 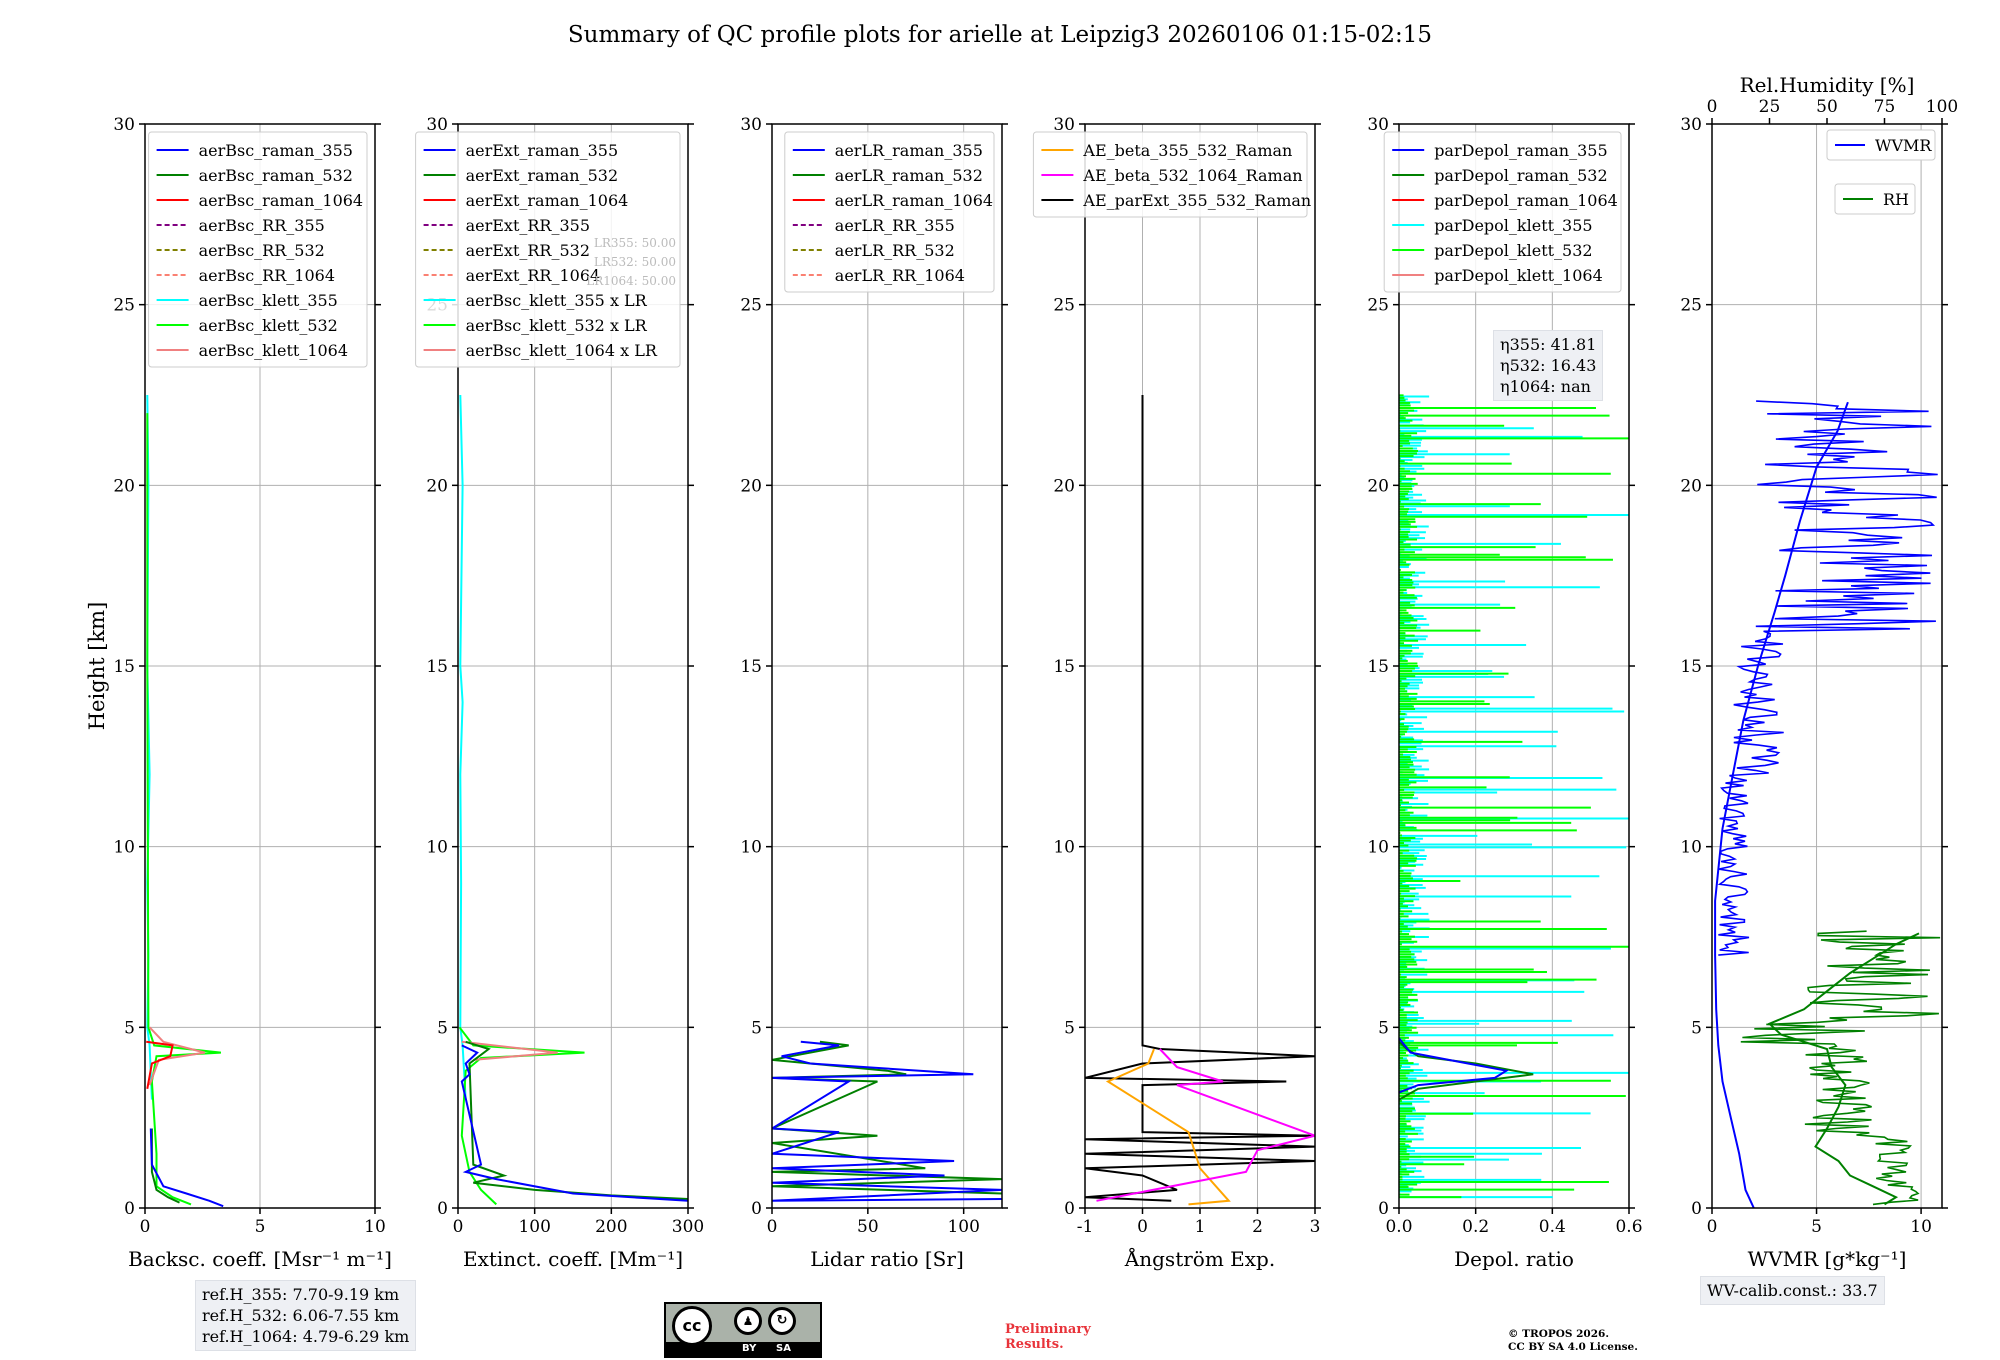 What do you see at coordinates (1628, 1227) in the screenshot?
I see `x-tick-label: 0.6` at bounding box center [1628, 1227].